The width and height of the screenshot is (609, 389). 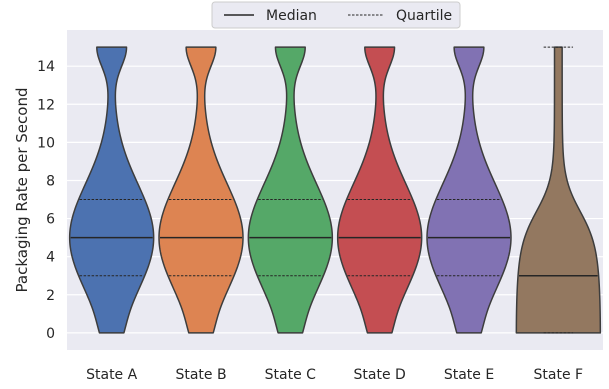 I want to click on y-tick-label: 10, so click(x=46, y=143).